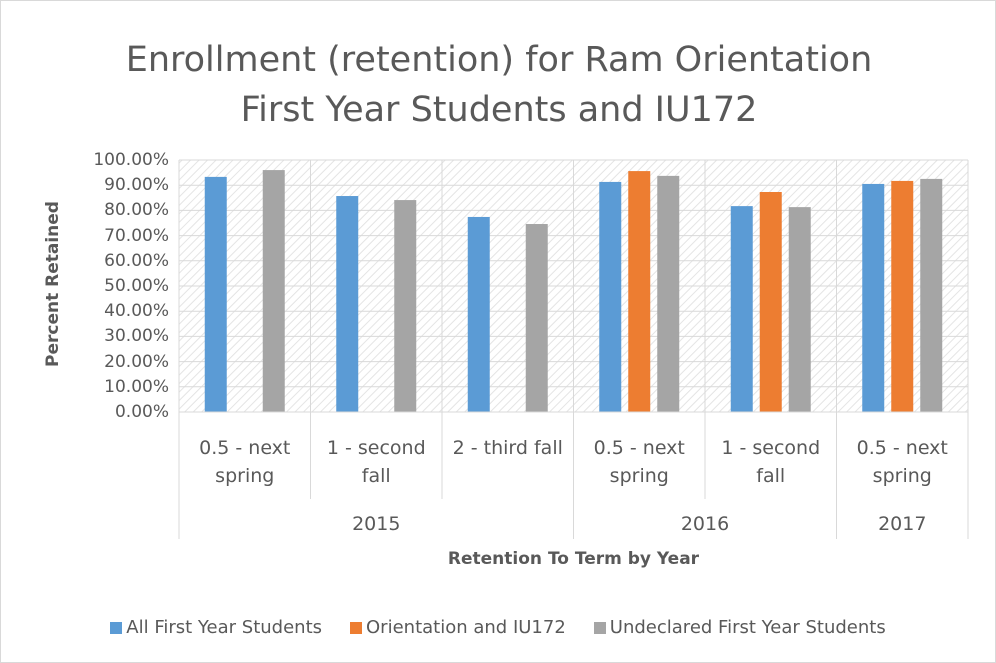 This screenshot has height=663, width=996. What do you see at coordinates (136, 311) in the screenshot?
I see `y-tick-label: 40.00%` at bounding box center [136, 311].